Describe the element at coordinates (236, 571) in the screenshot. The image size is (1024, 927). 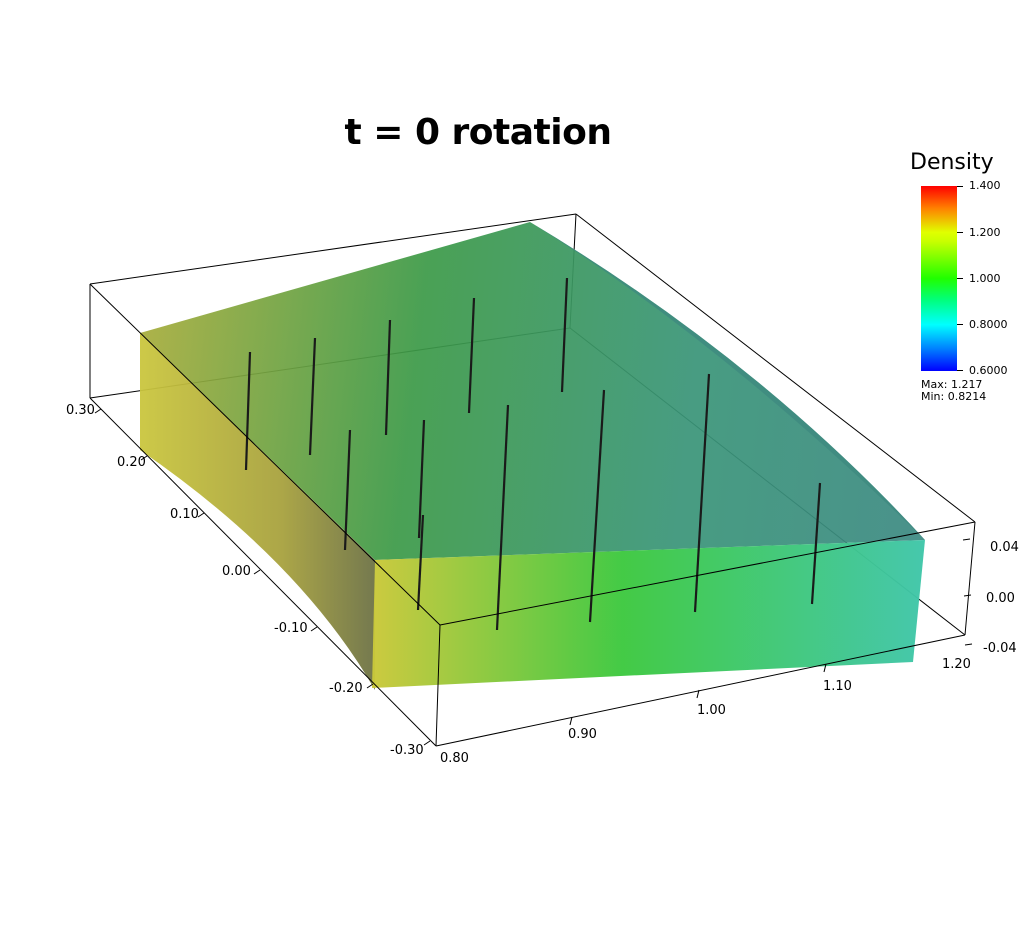
I see `y-tick-label: 0.00` at that location.